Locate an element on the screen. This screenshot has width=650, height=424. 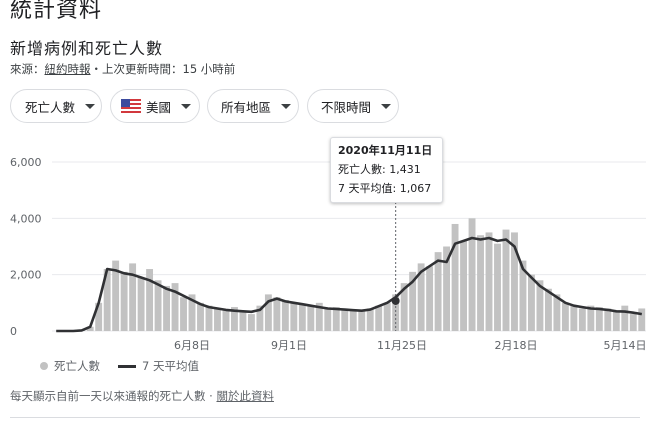
y-tick-label: 6,000 is located at coordinates (26, 162).